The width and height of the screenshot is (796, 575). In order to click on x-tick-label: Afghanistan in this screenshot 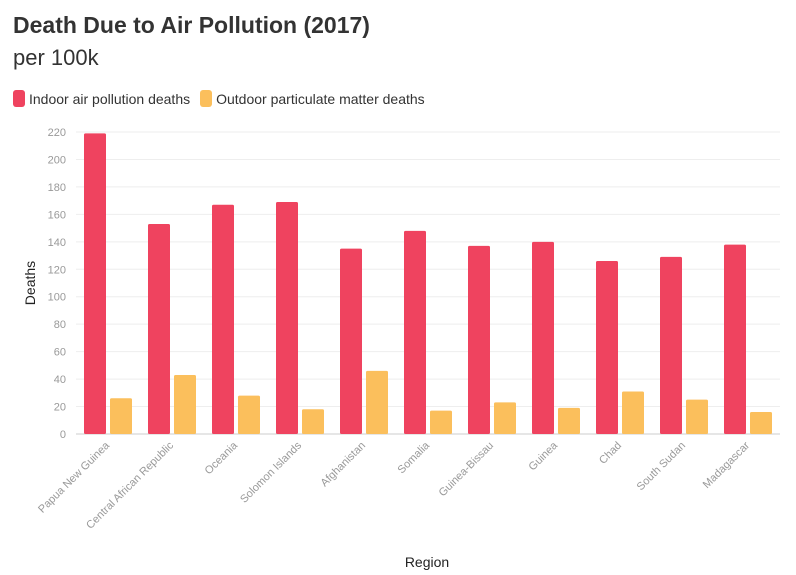, I will do `click(344, 465)`.